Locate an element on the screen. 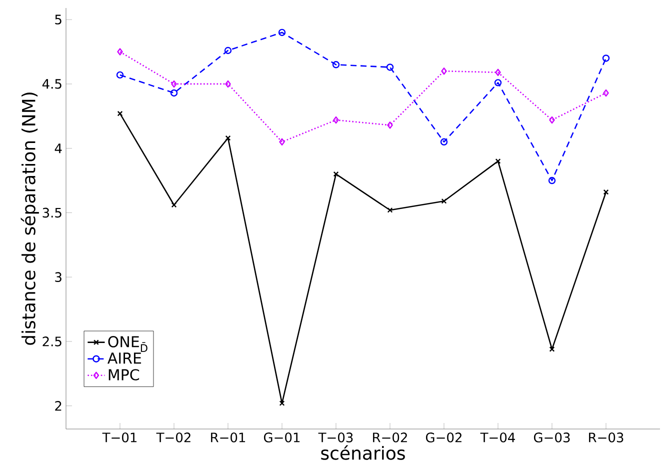 The width and height of the screenshot is (665, 475). y-tick-label: 2.5 is located at coordinates (52, 341).